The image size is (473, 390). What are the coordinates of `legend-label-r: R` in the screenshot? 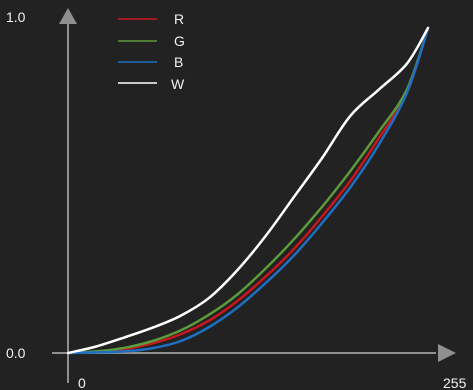 It's located at (179, 19).